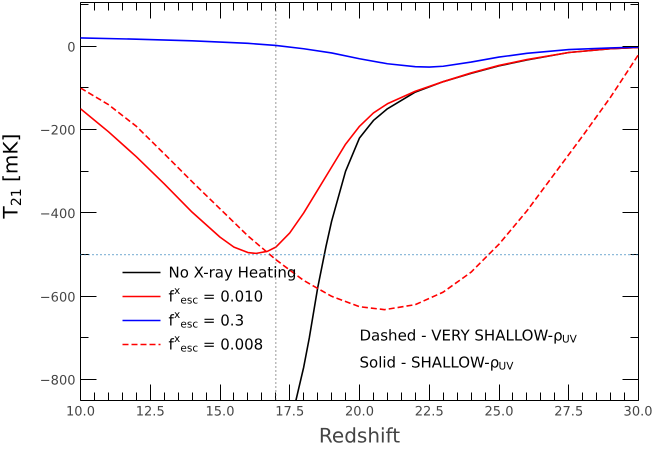 This screenshot has height=450, width=652. What do you see at coordinates (359, 436) in the screenshot?
I see `x-axis-title: Redshift` at bounding box center [359, 436].